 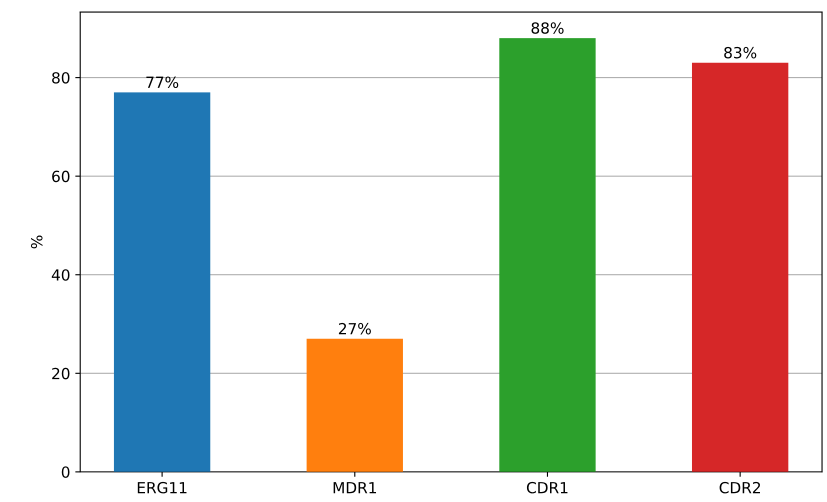 What do you see at coordinates (61, 176) in the screenshot?
I see `y-tick-label: 60` at bounding box center [61, 176].